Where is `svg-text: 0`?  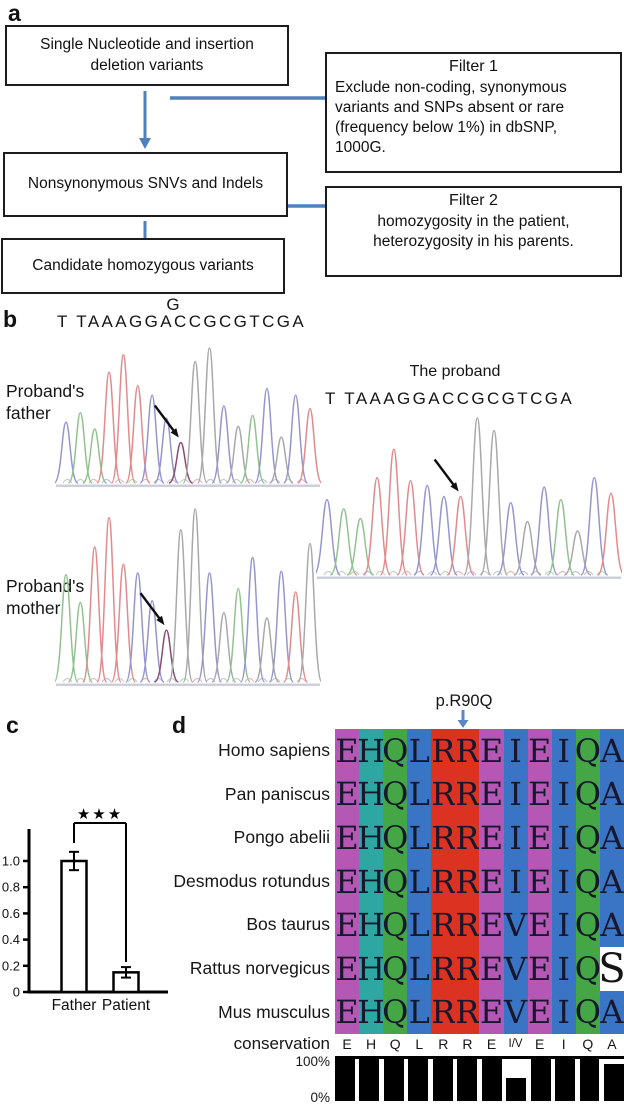 svg-text: 0 is located at coordinates (16, 992).